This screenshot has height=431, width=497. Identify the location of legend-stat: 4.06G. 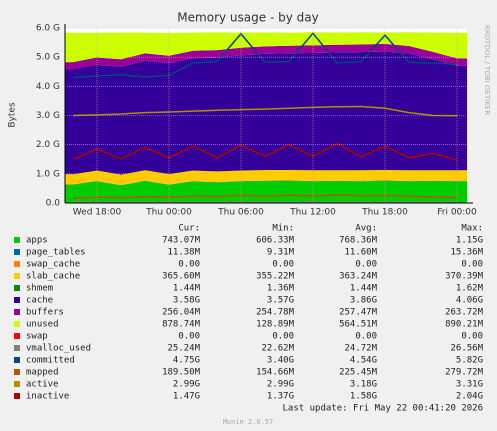
(469, 301).